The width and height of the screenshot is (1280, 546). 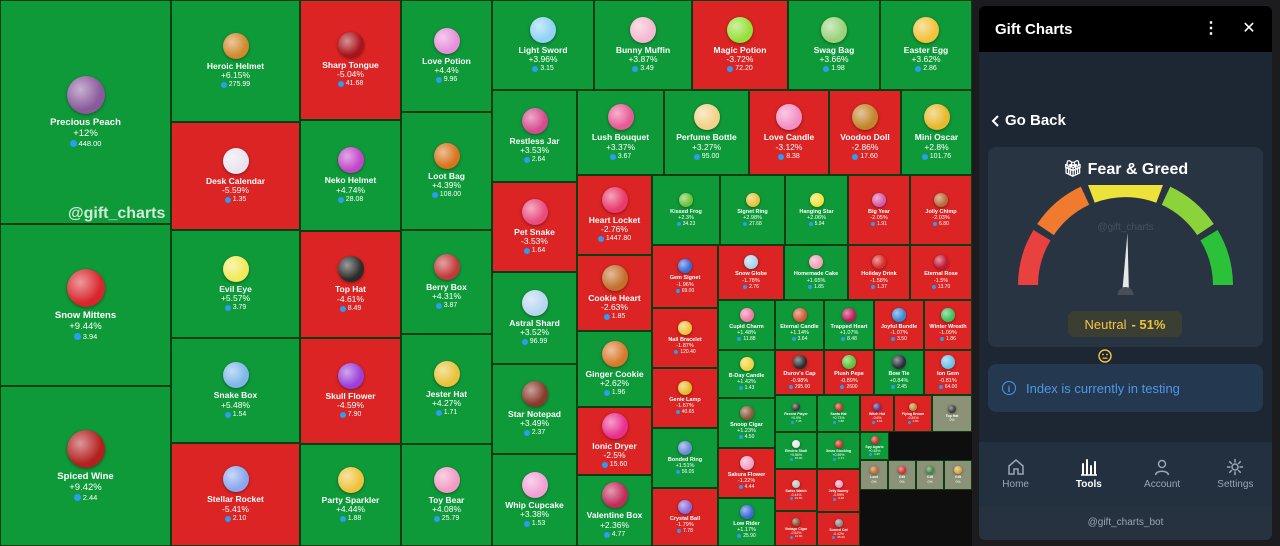 What do you see at coordinates (799, 372) in the screenshot?
I see `gift-tile-durov-s-cap: Durov's Cap -0.98% 295.00` at bounding box center [799, 372].